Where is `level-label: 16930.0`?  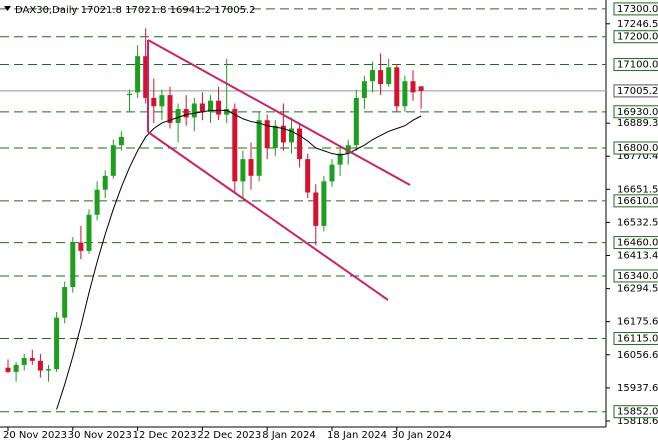
level-label: 16930.0 is located at coordinates (637, 112).